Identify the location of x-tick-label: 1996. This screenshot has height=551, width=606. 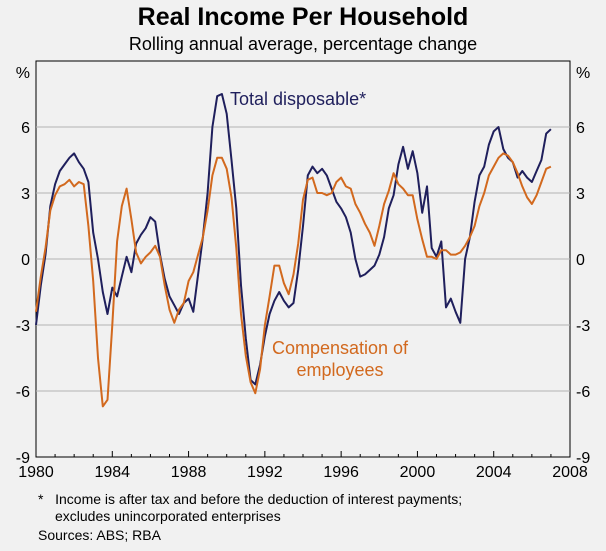
(341, 472).